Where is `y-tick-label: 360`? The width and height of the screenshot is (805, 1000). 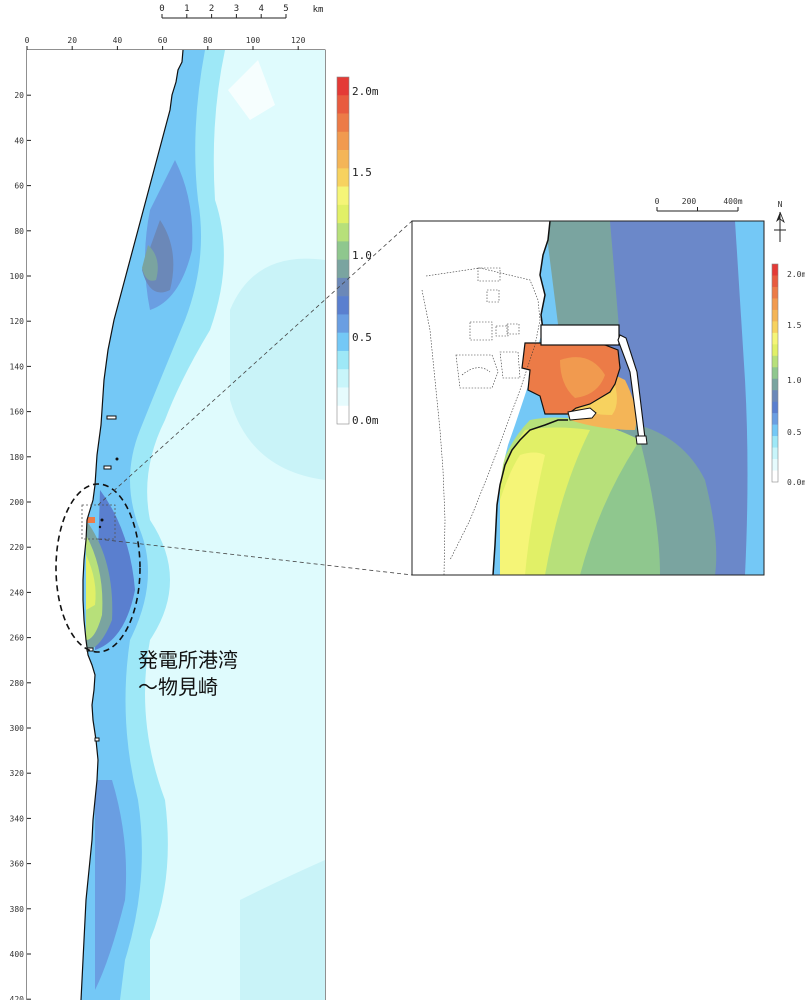 y-tick-label: 360 is located at coordinates (17, 864).